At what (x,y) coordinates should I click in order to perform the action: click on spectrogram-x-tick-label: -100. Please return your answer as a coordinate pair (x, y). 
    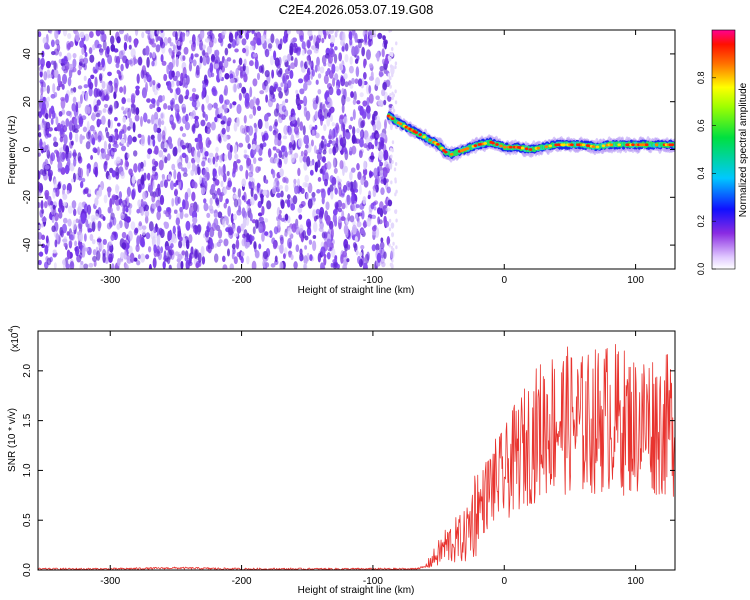
    Looking at the image, I should click on (373, 280).